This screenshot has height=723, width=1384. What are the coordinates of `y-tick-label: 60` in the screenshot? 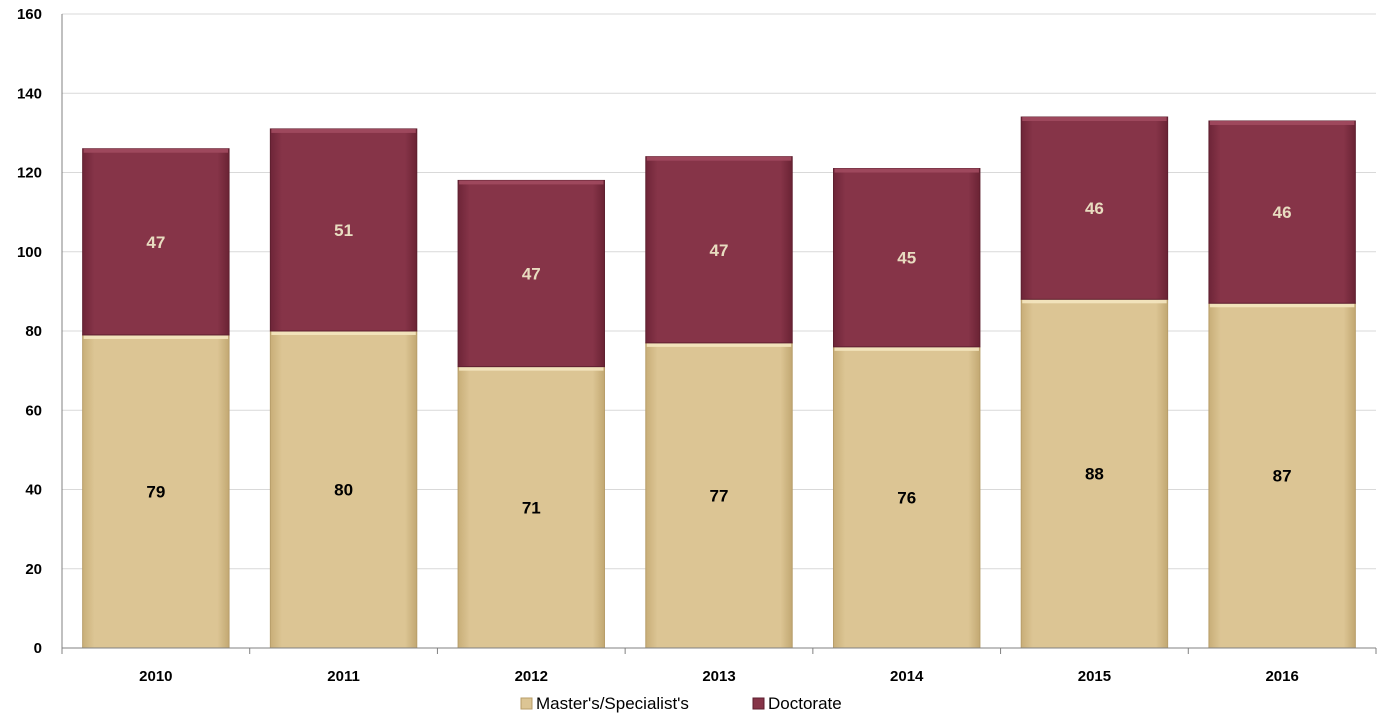 It's located at (33, 410).